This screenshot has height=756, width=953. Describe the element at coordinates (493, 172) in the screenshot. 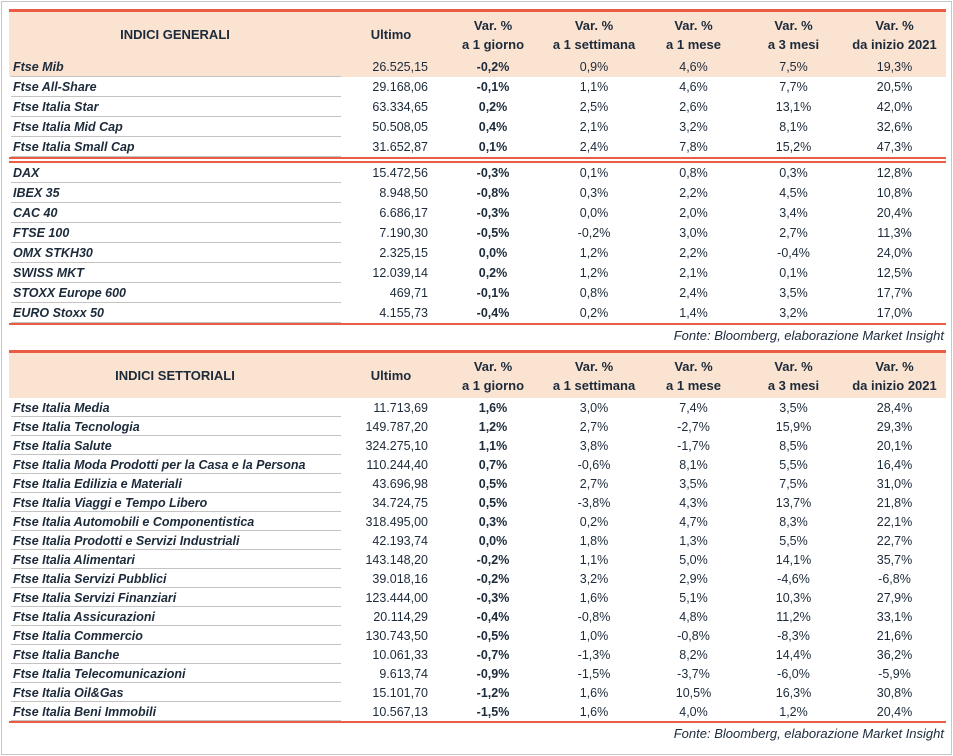

I see `var-1d-cell: -0,3%` at that location.